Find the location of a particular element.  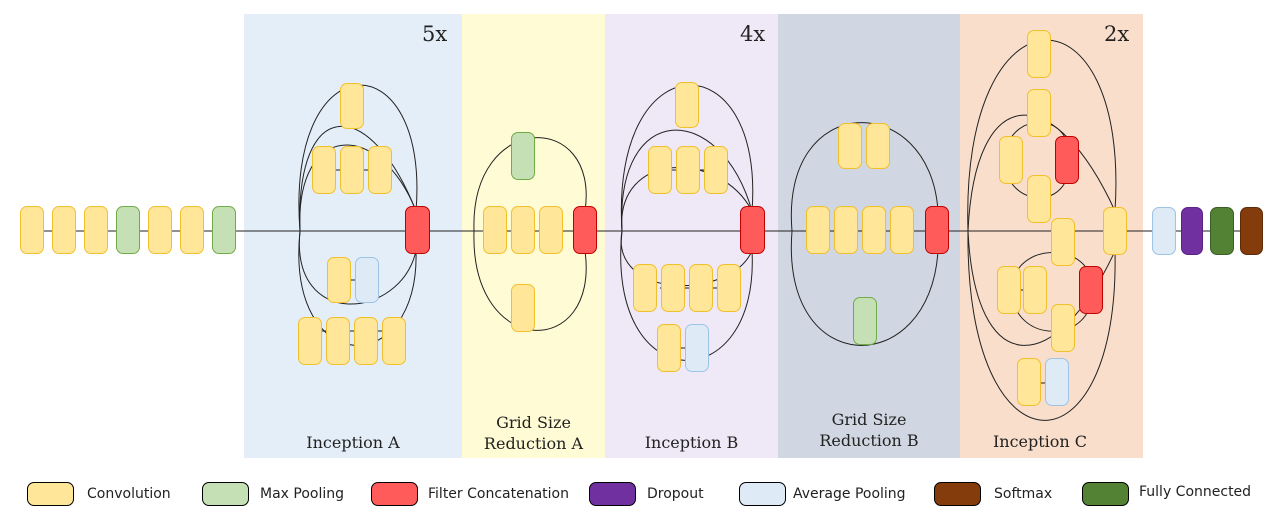

dropout-block is located at coordinates (1192, 231).